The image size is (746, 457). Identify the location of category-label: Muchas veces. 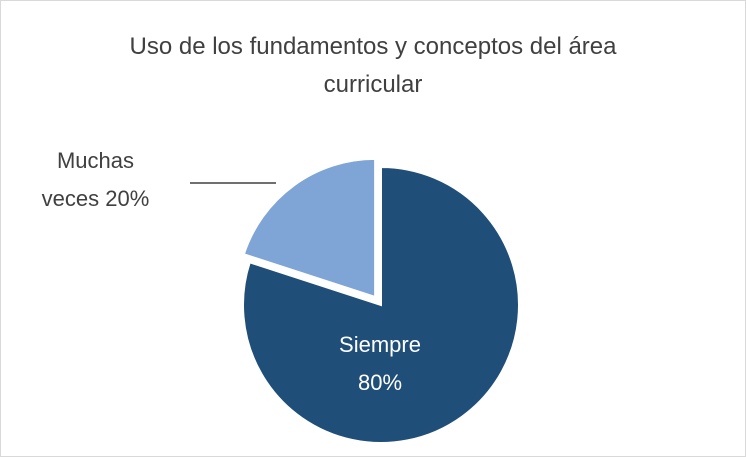
(88, 179).